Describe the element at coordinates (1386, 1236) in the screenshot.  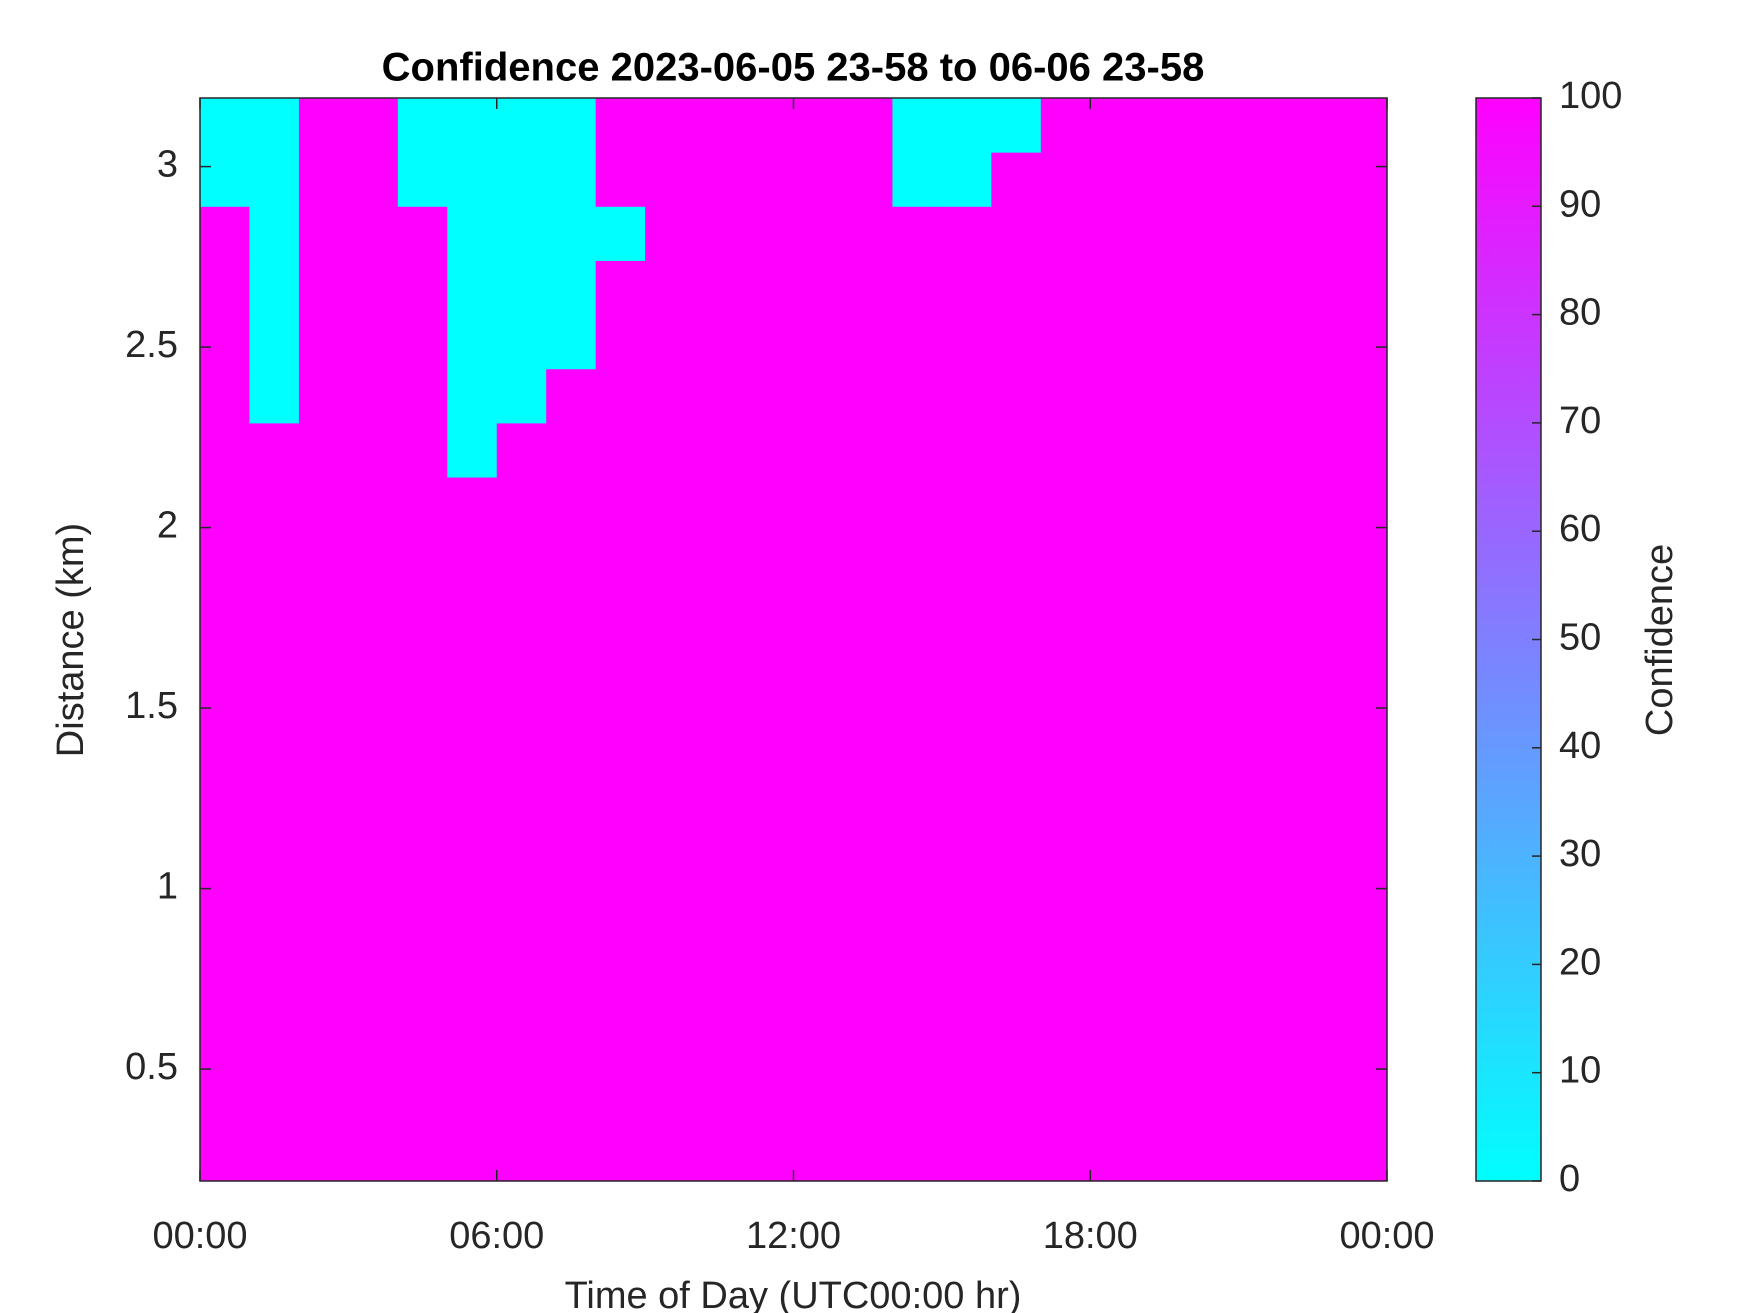
I see `x-tick-label: 00:00` at that location.